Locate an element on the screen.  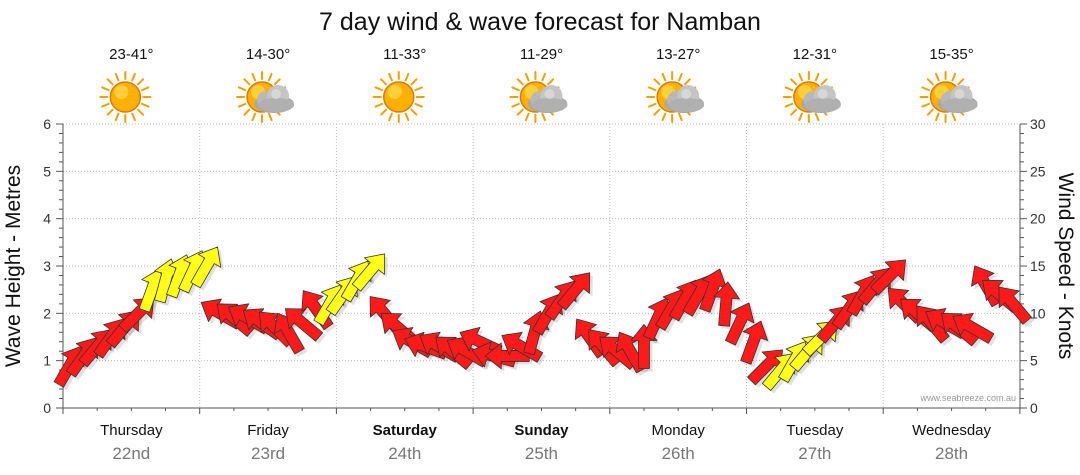
day-date-label: 23rd is located at coordinates (268, 453).